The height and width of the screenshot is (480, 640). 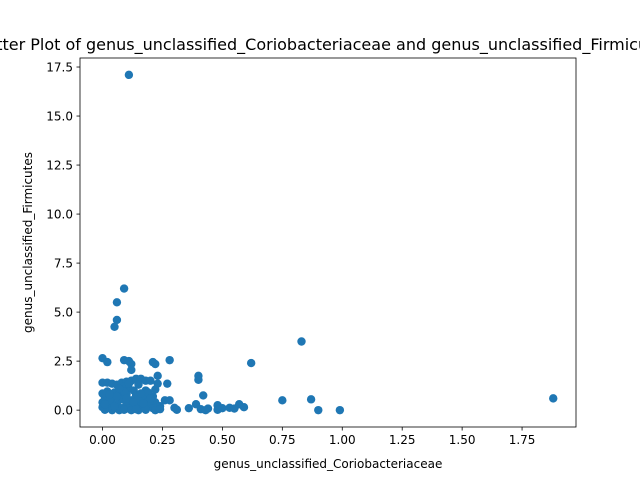 I want to click on x-tick-label: 0.75, so click(x=282, y=440).